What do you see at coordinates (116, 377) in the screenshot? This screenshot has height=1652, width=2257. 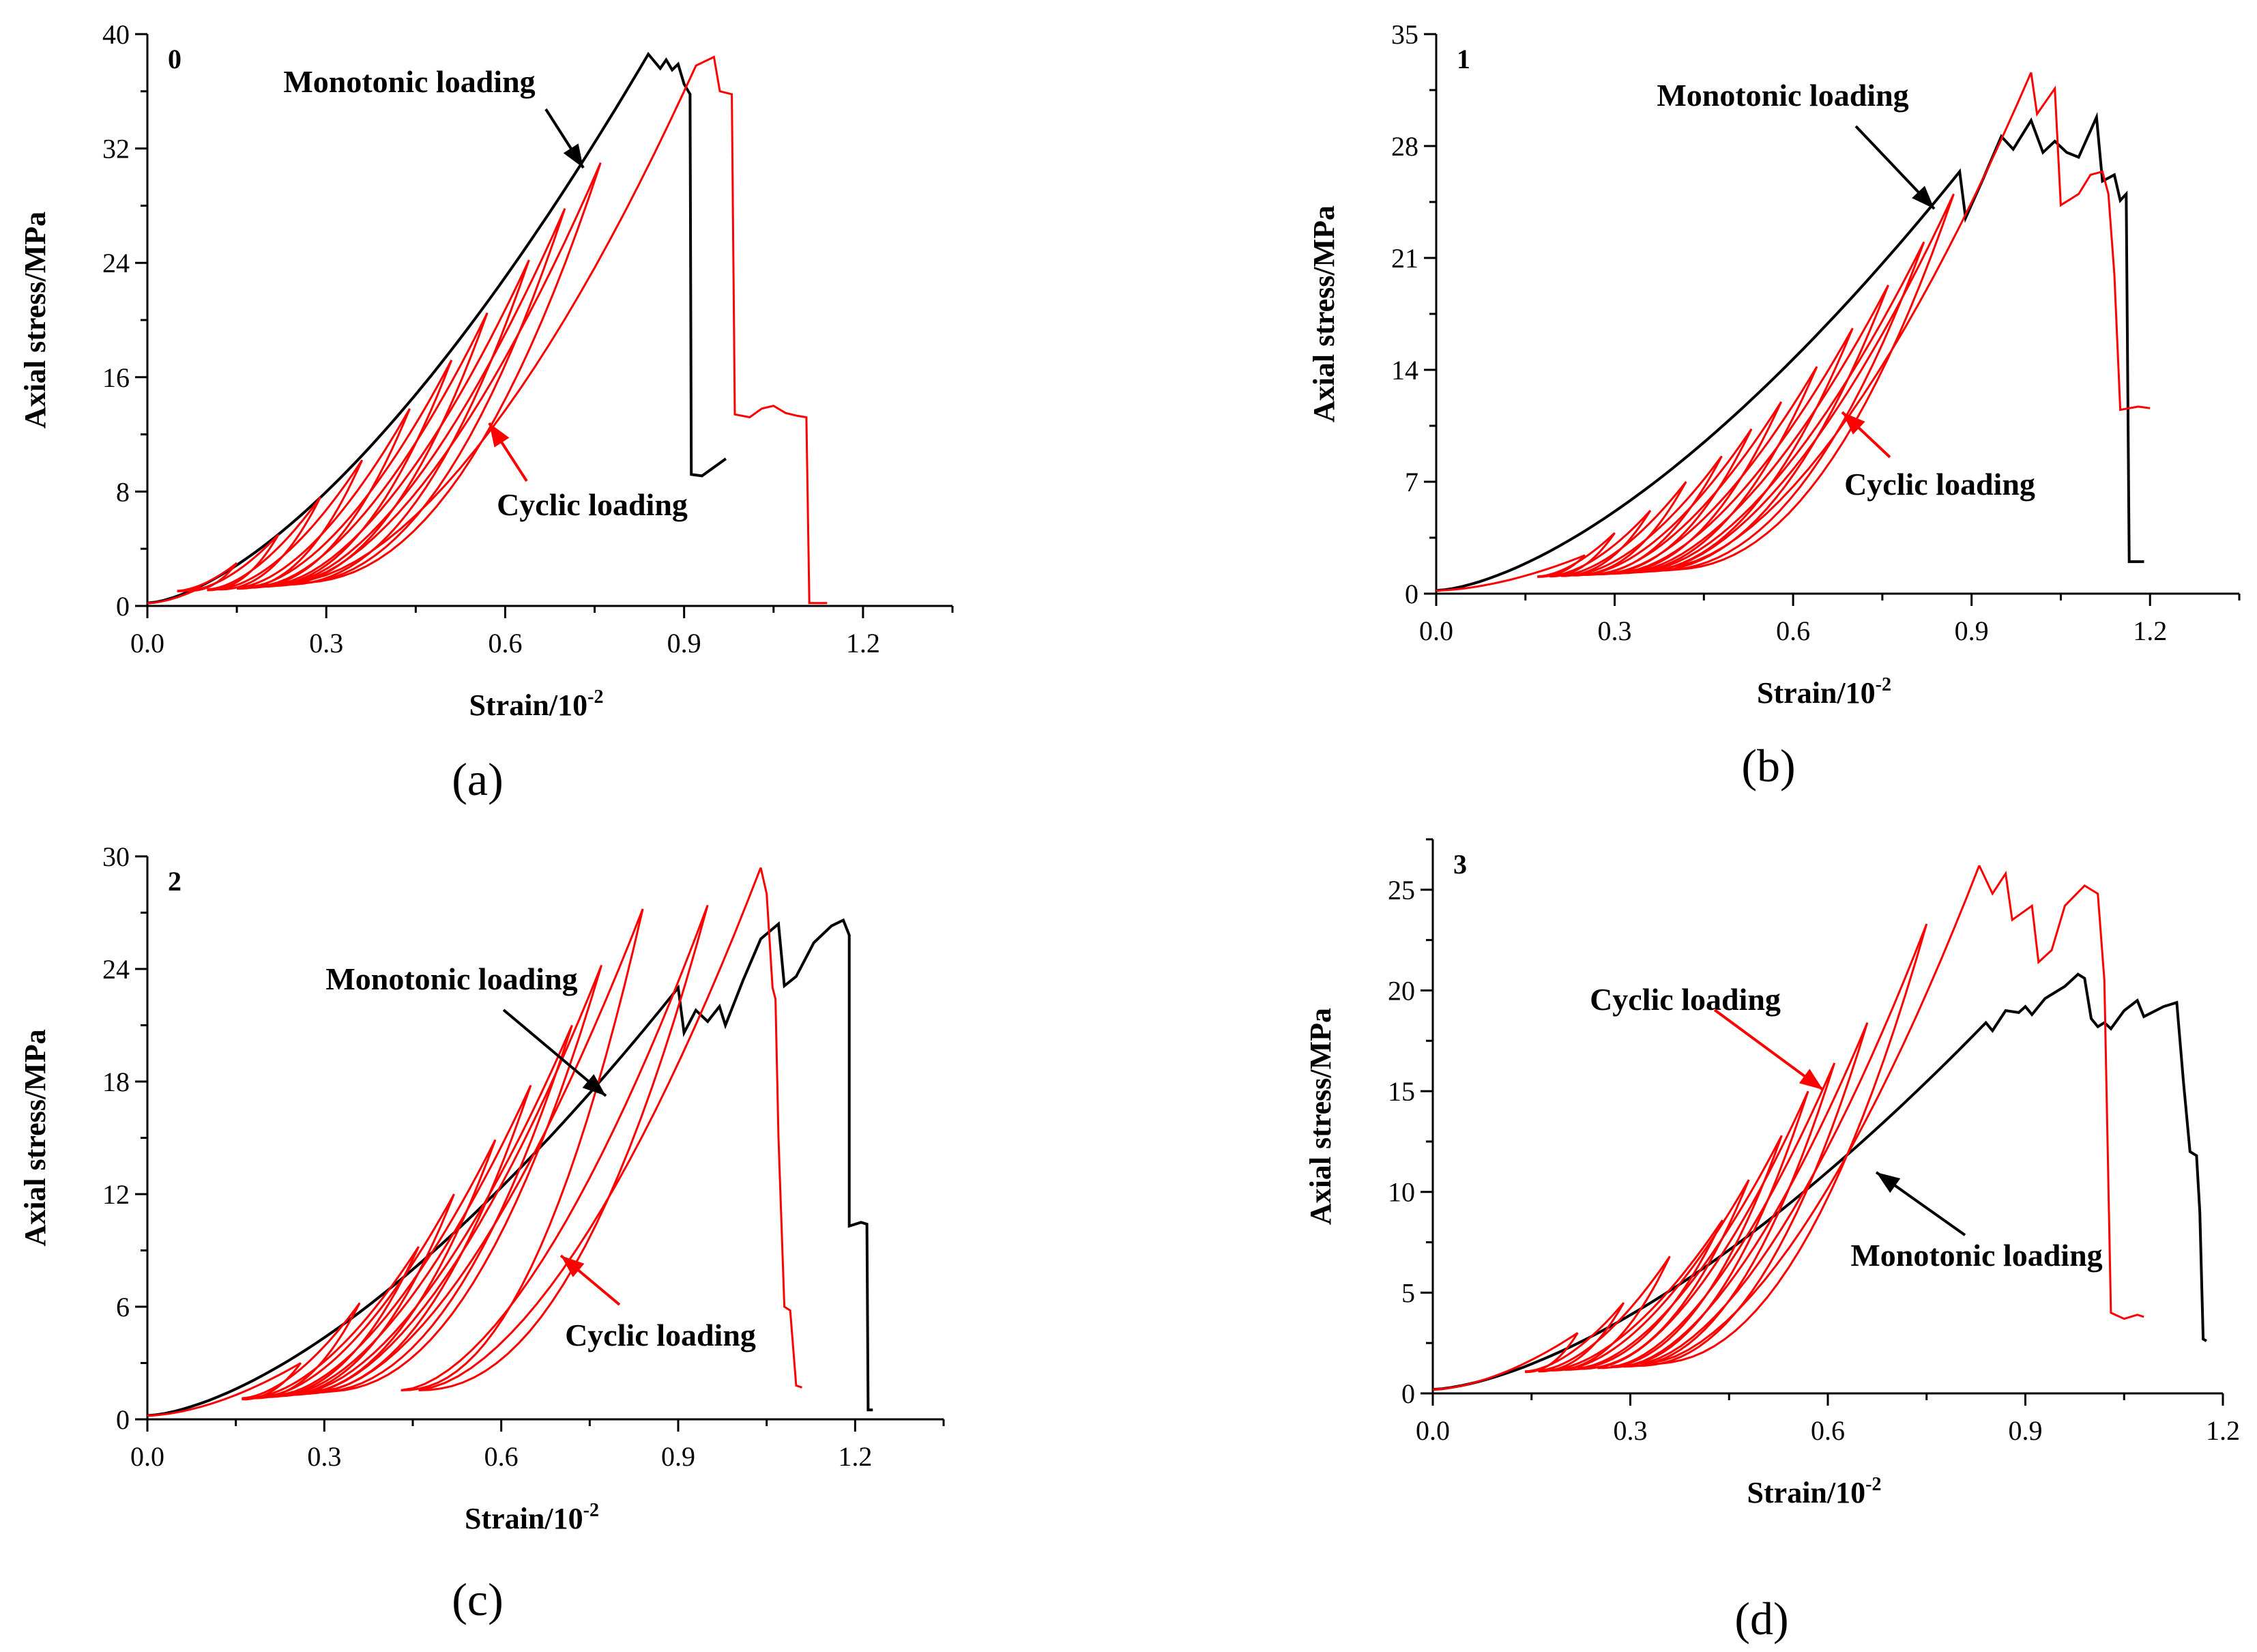 I see `y-tick-label: 16` at bounding box center [116, 377].